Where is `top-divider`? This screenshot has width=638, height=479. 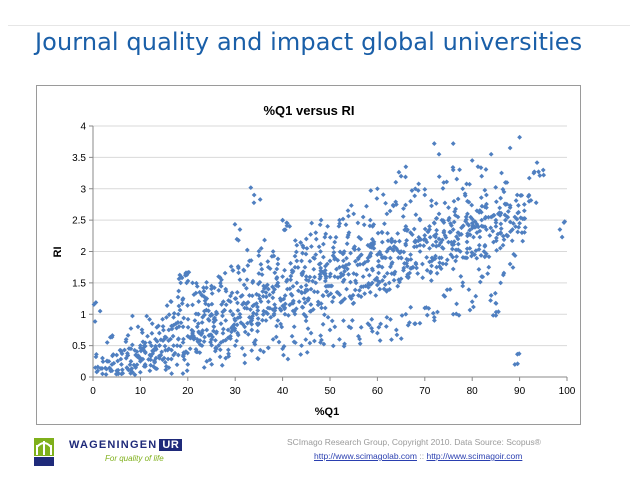 top-divider is located at coordinates (319, 25).